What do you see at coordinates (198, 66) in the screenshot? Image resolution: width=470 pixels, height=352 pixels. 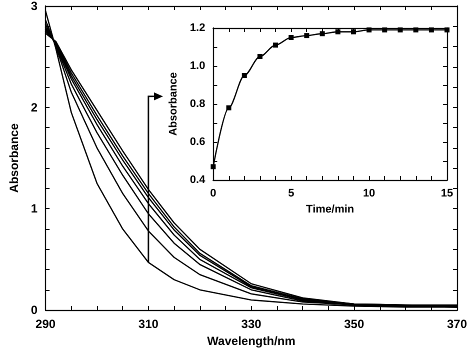 I see `y-tick-label: 1.0` at bounding box center [198, 66].